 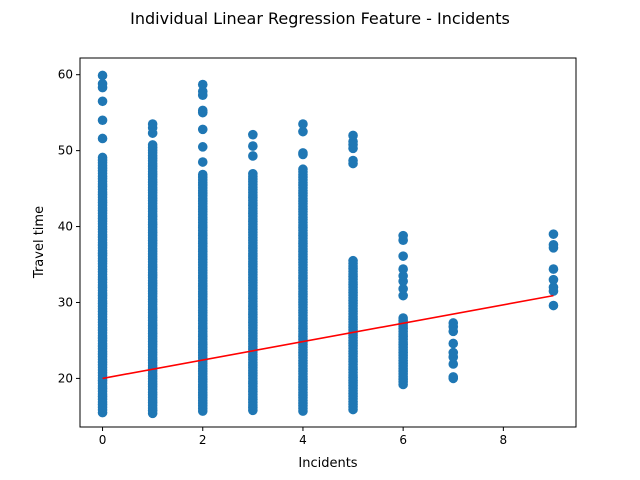 I want to click on y-tick-label: 20, so click(x=65, y=378).